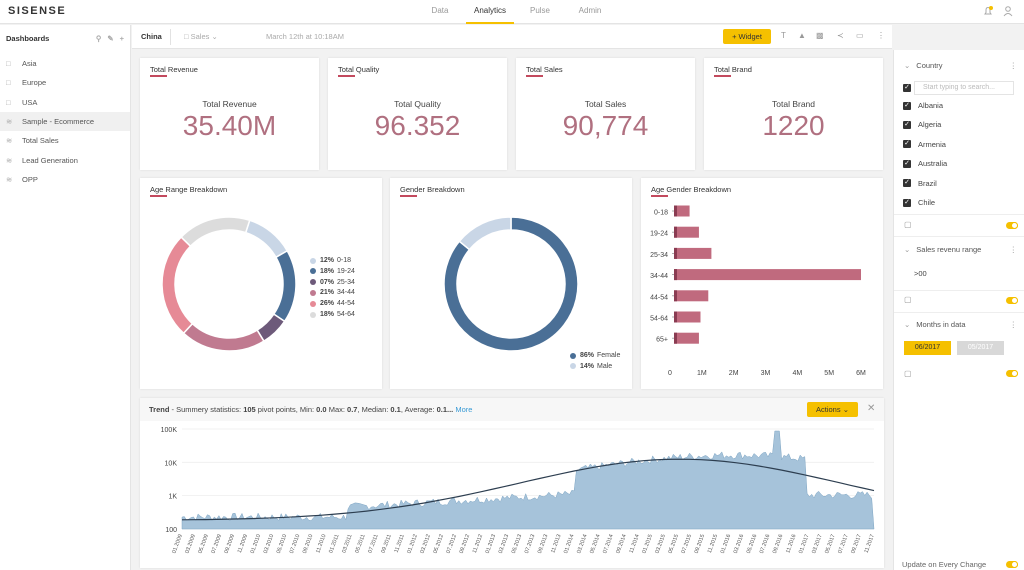 Image resolution: width=1024 pixels, height=570 pixels. What do you see at coordinates (209, 409) in the screenshot?
I see `summary-label: Summery statistics:` at bounding box center [209, 409].